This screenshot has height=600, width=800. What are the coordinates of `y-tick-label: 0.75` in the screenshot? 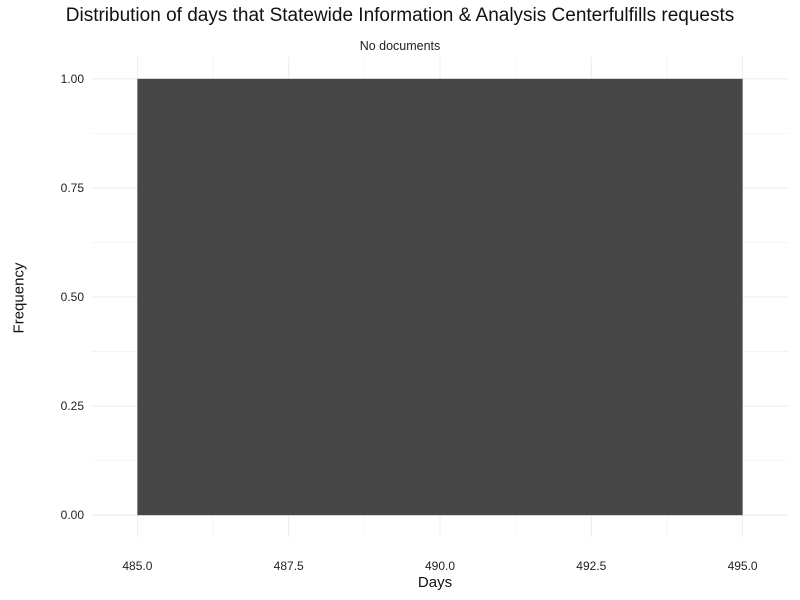 It's located at (73, 188).